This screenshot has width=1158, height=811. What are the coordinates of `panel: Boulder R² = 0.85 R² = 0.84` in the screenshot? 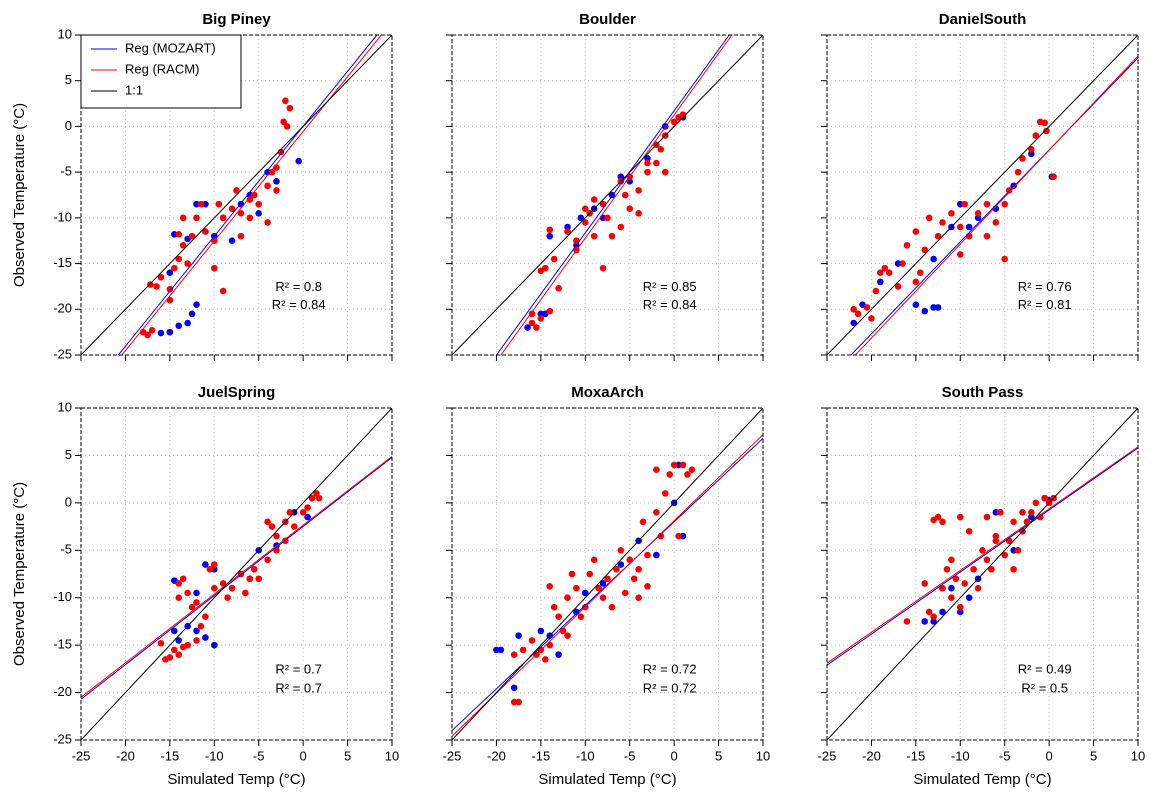 It's located at (605, 186).